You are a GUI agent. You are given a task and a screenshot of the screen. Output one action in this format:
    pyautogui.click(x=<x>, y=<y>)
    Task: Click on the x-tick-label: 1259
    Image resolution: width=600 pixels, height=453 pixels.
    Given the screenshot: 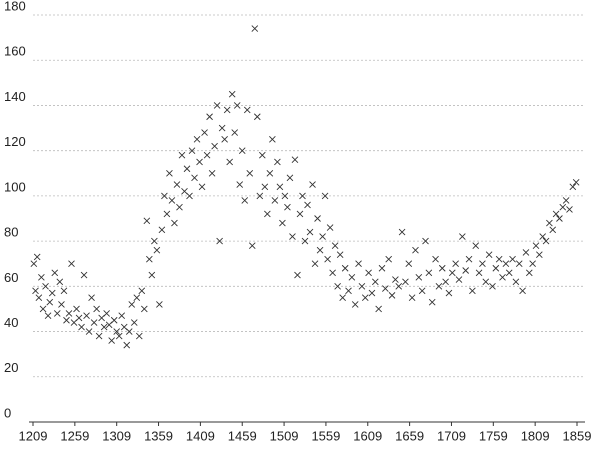 What is the action you would take?
    pyautogui.click(x=74, y=435)
    